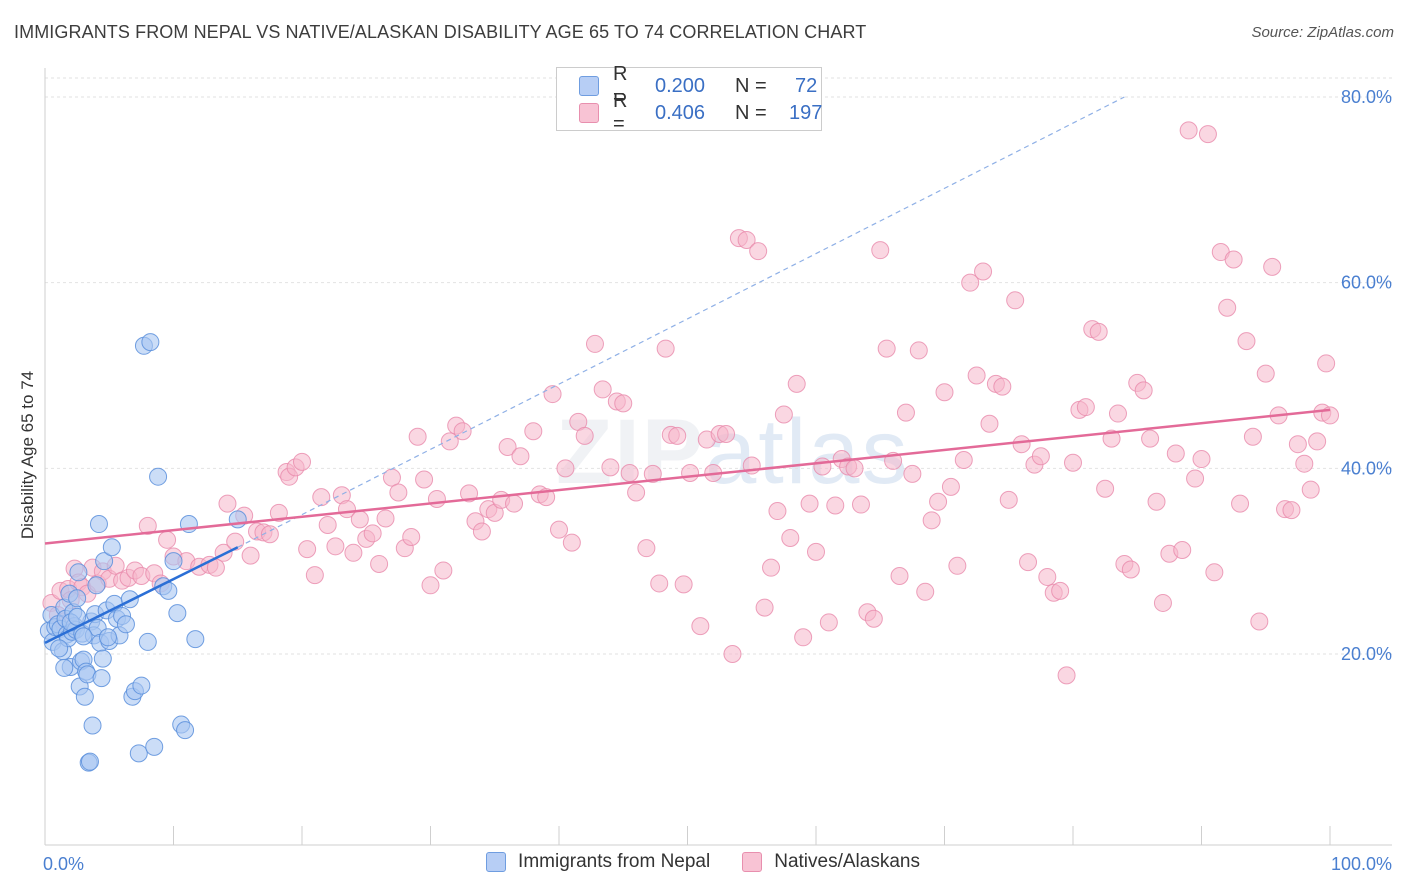  What do you see at coordinates (1361, 864) in the screenshot?
I see `x-tick-label: 100.0%` at bounding box center [1361, 864].